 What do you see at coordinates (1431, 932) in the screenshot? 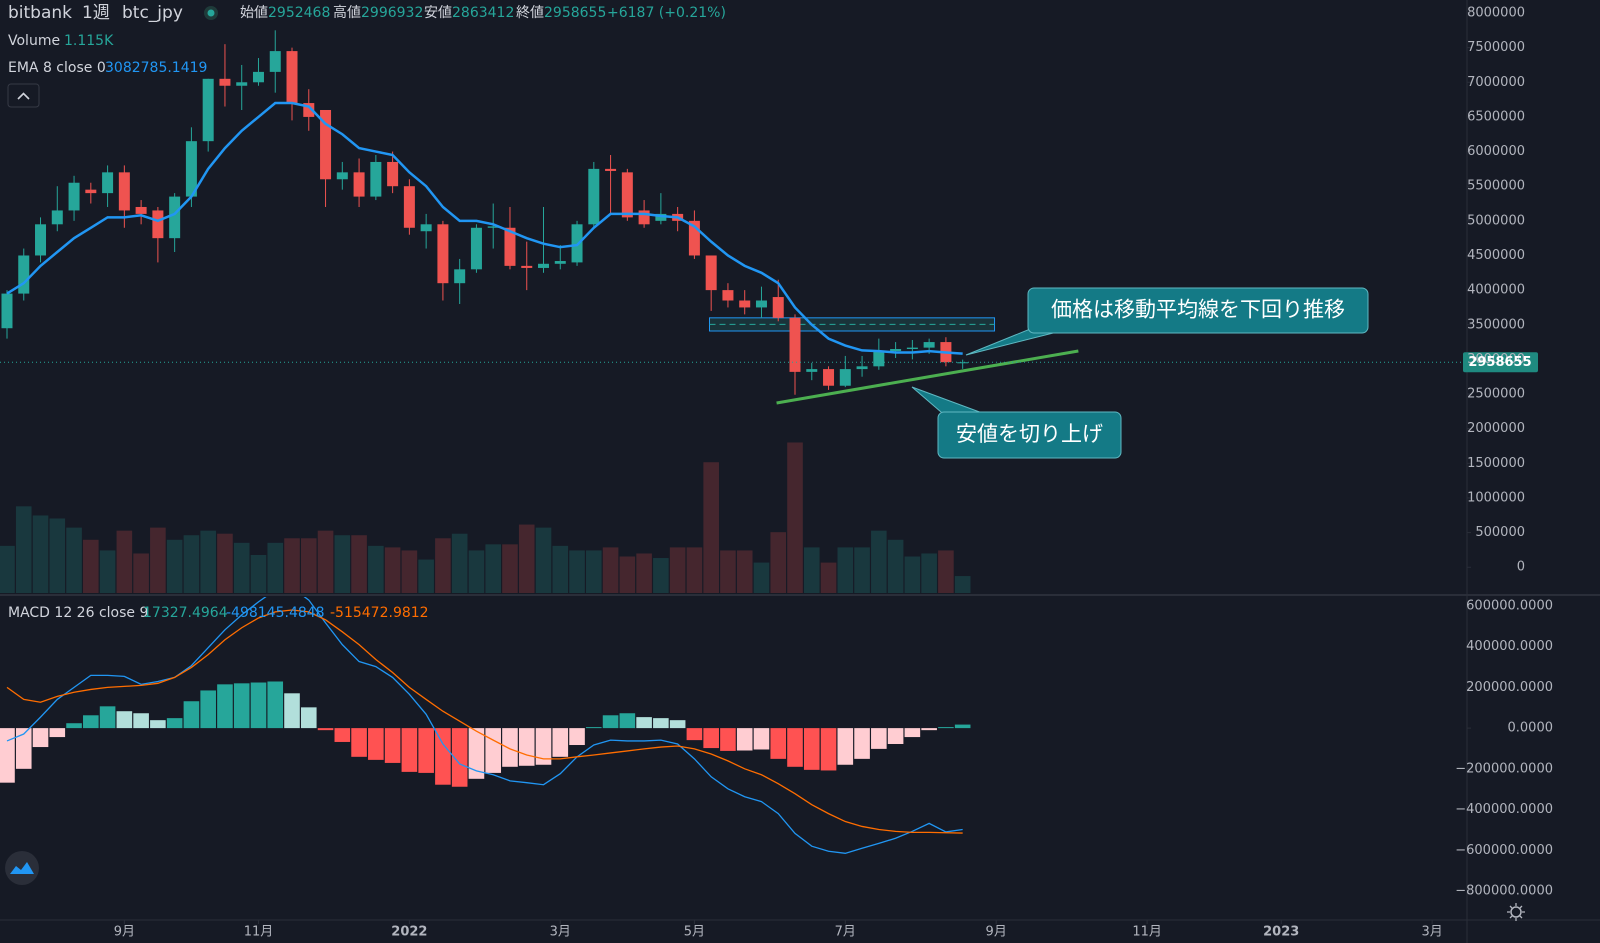
I see `x-tick-label: 3月` at bounding box center [1431, 932].